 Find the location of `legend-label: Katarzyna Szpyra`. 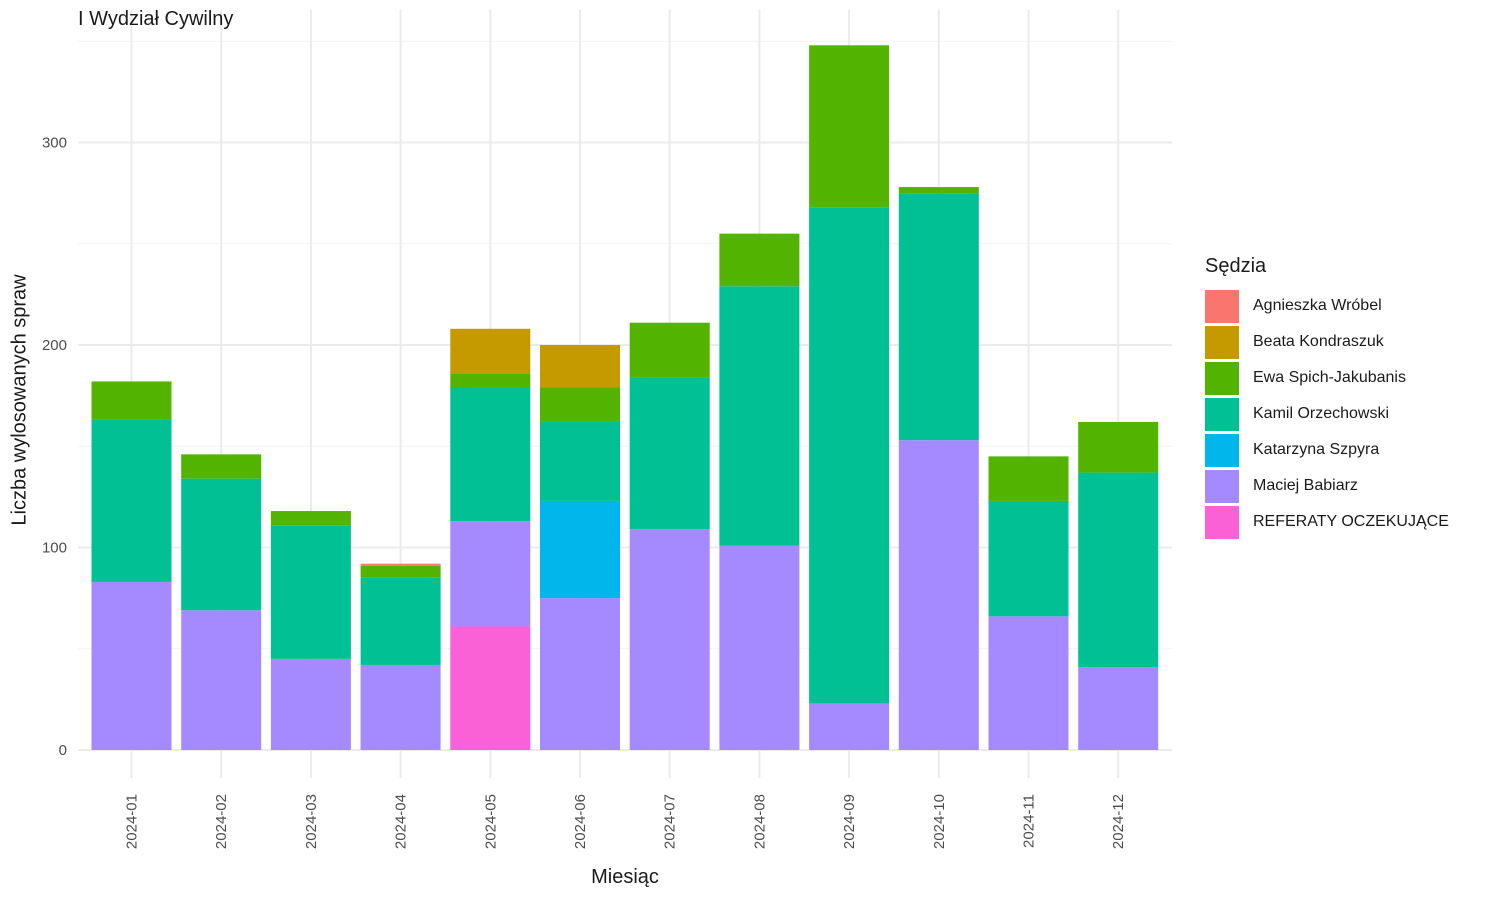

legend-label: Katarzyna Szpyra is located at coordinates (1316, 449).